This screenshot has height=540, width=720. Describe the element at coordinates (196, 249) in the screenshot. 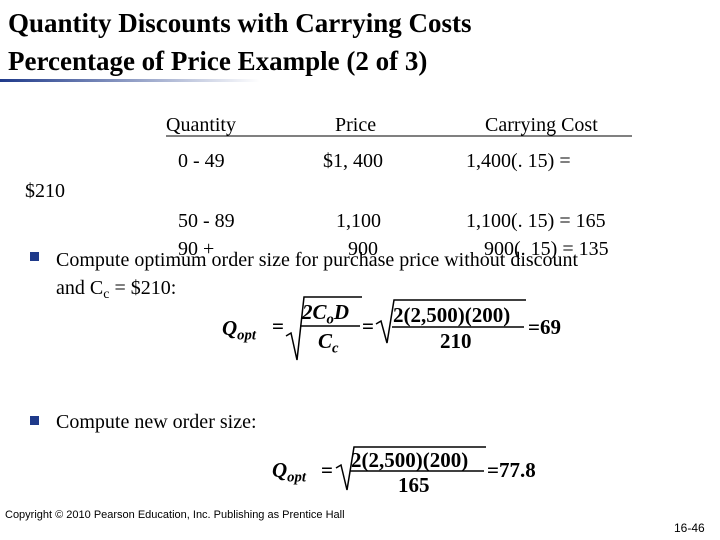

I see `cell: 90 +` at that location.